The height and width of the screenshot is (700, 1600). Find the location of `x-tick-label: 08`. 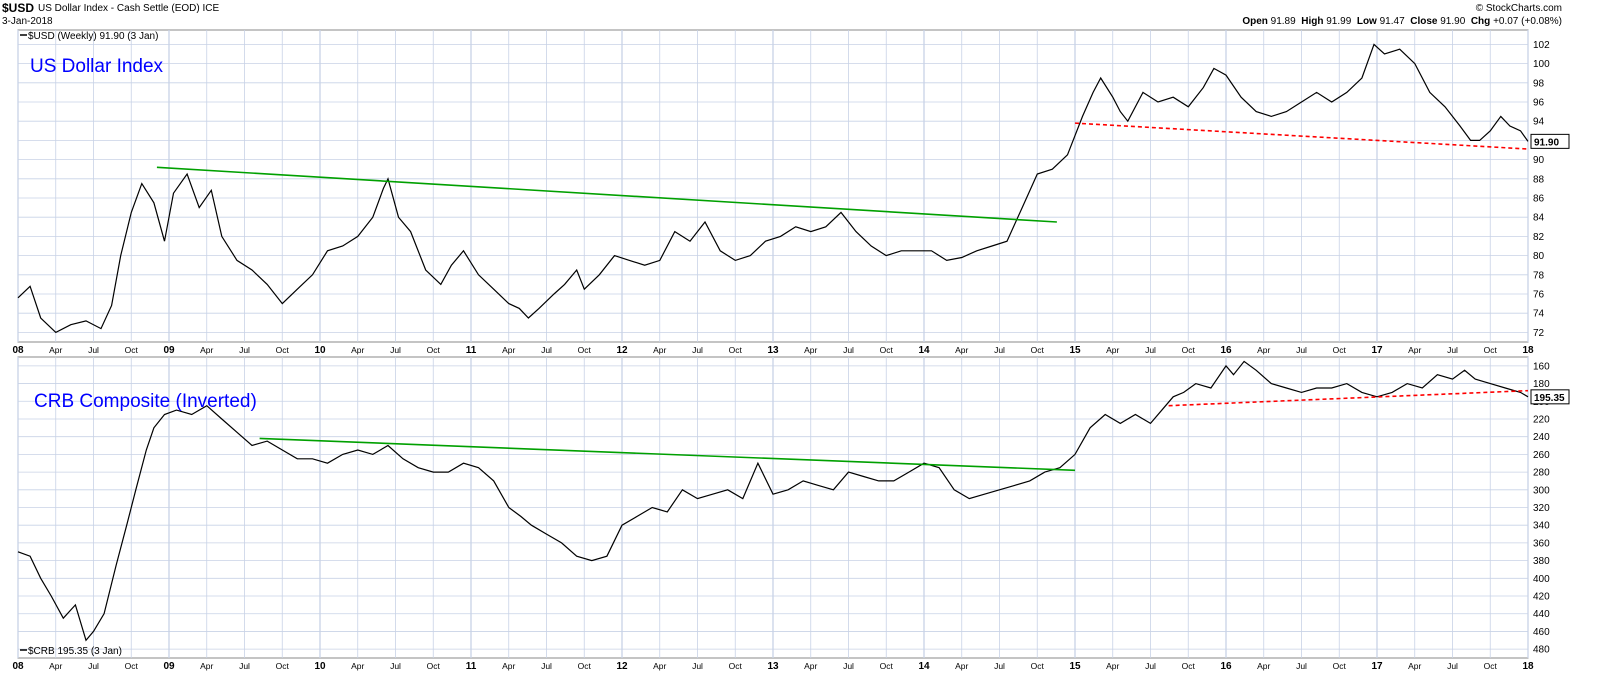

x-tick-label: 08 is located at coordinates (18, 350).